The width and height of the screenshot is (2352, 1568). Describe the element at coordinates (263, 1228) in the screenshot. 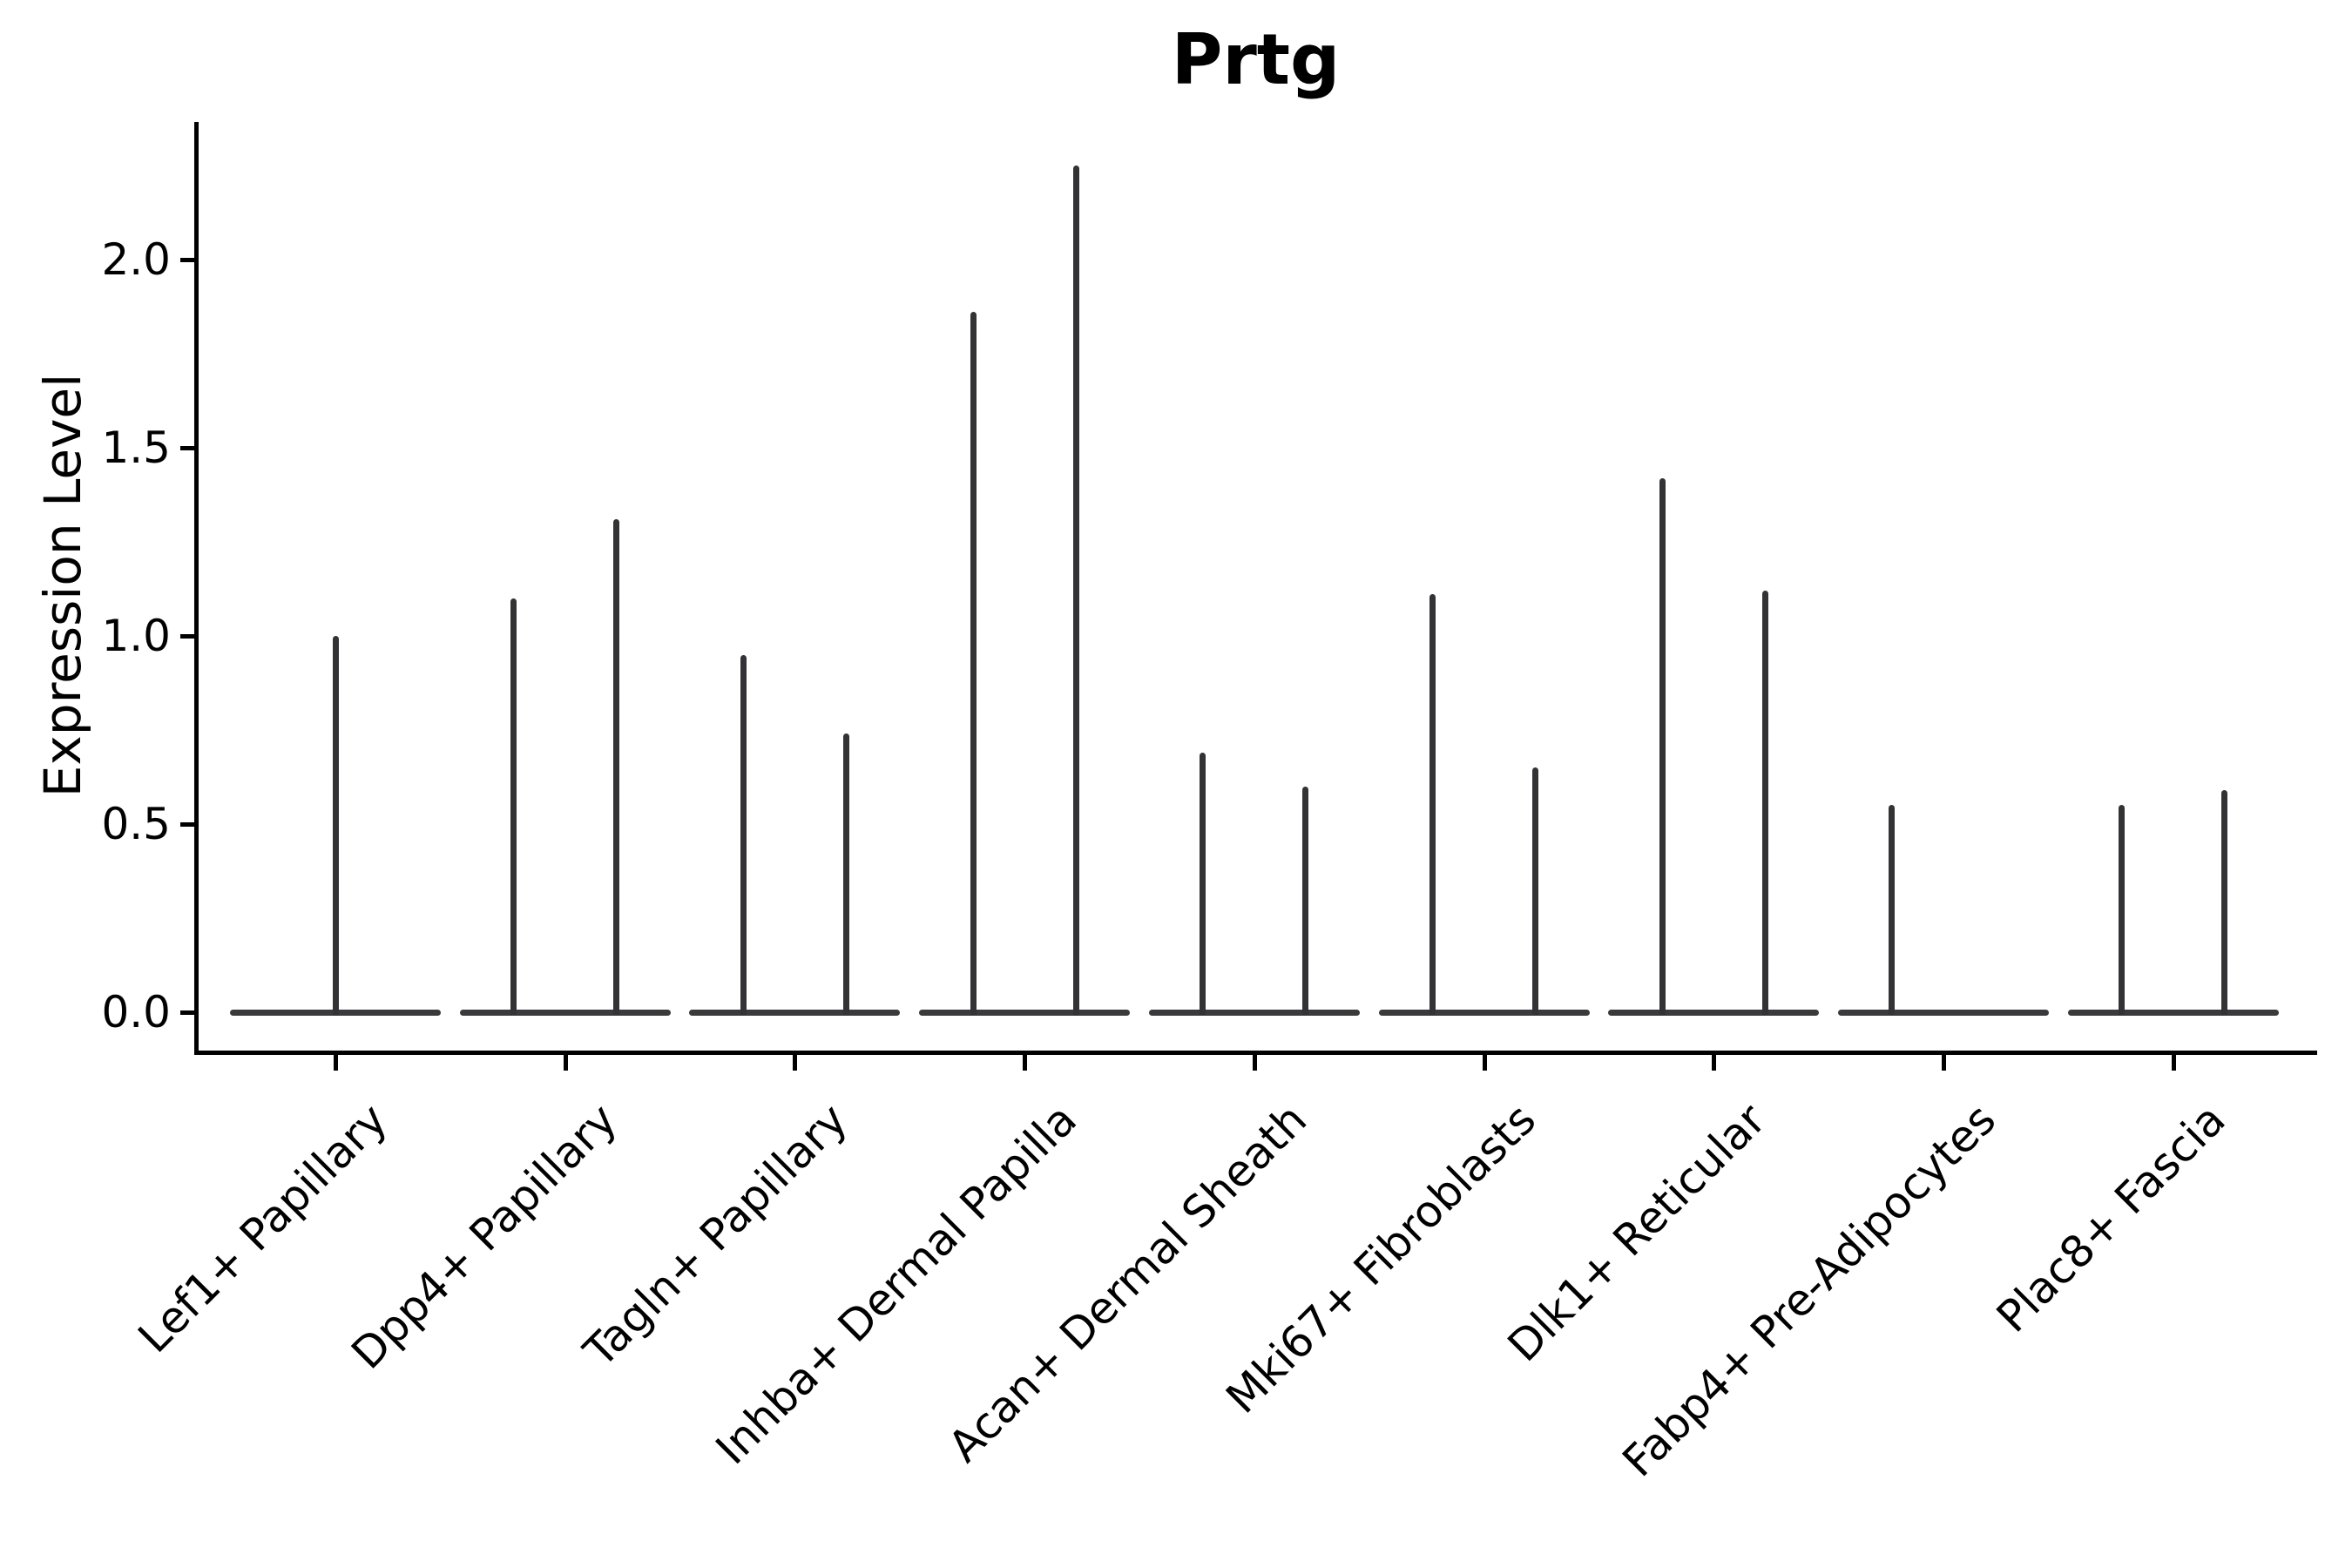

I see `x-tick-label: Lef1+ Papillary` at that location.